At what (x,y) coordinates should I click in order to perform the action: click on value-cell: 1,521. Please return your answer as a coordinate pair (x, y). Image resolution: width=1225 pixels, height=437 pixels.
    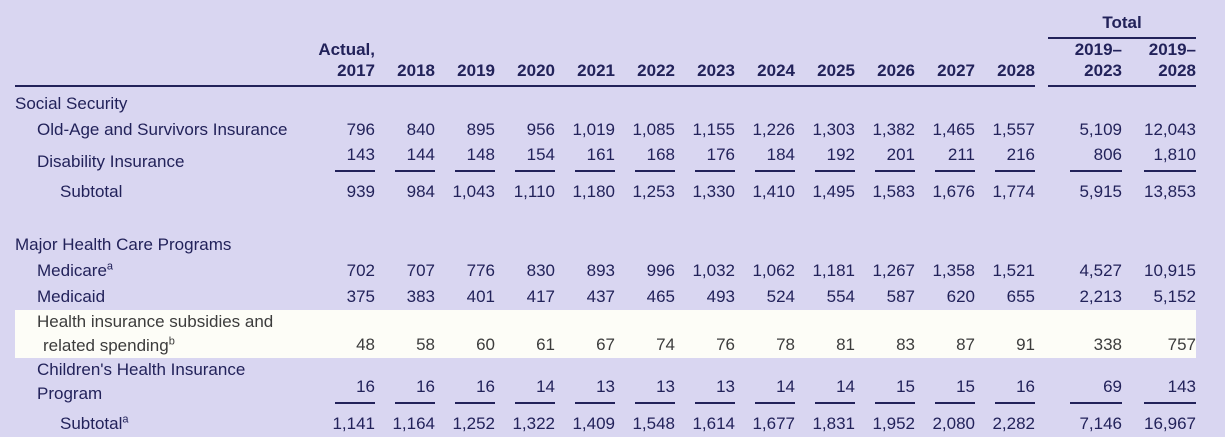
    Looking at the image, I should click on (1013, 270).